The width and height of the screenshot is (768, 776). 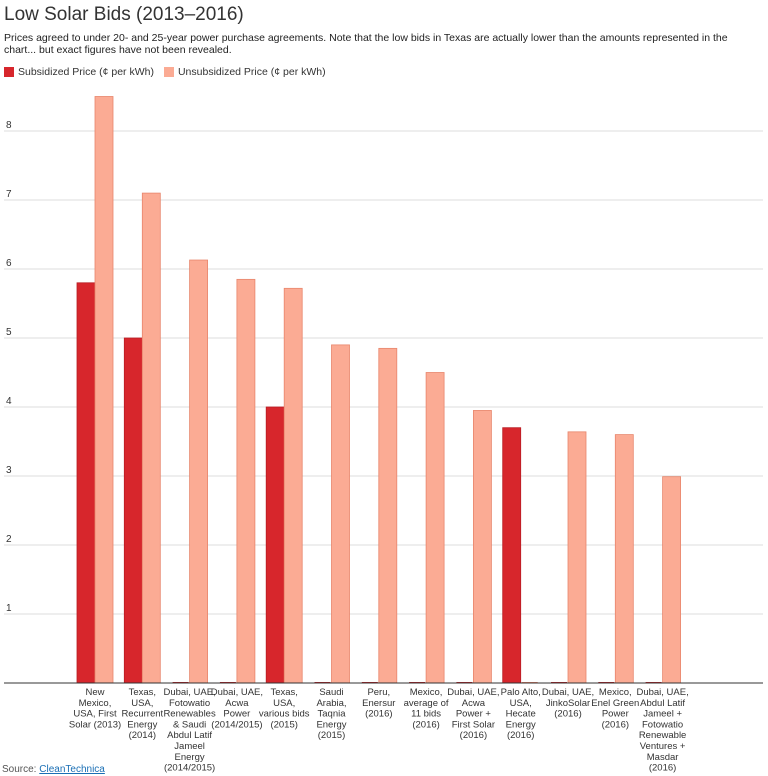 What do you see at coordinates (168, 72) in the screenshot?
I see `legend-swatch-unsubsidized` at bounding box center [168, 72].